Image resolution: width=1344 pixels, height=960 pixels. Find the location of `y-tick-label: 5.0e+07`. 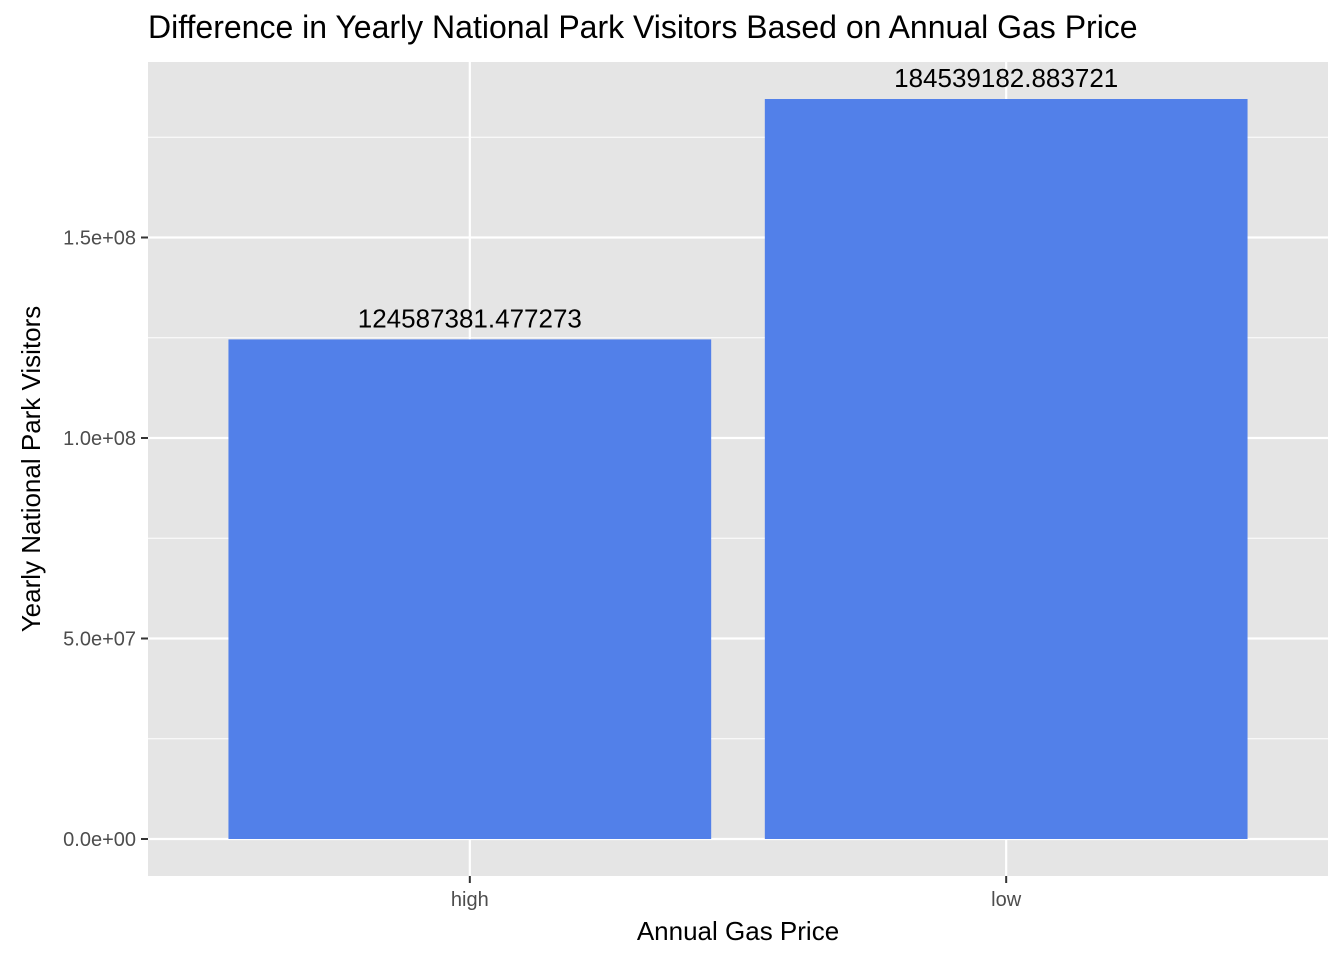

y-tick-label: 5.0e+07 is located at coordinates (99, 640).